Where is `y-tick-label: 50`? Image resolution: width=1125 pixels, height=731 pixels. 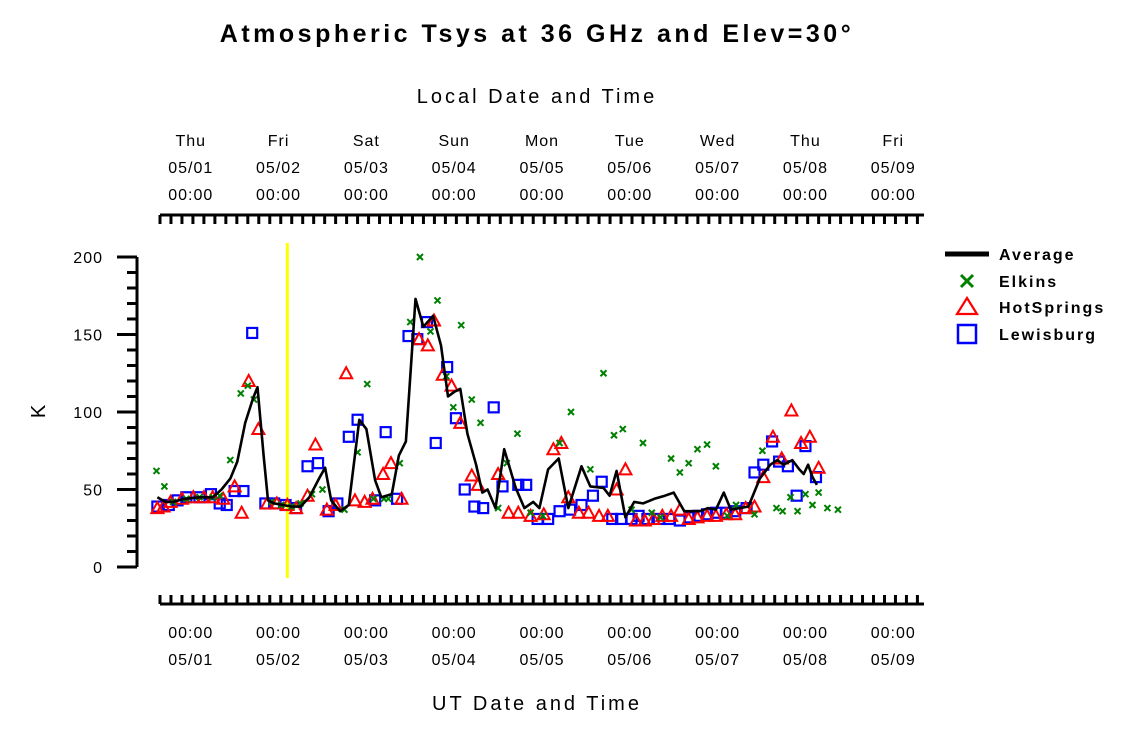 y-tick-label: 50 is located at coordinates (93, 491).